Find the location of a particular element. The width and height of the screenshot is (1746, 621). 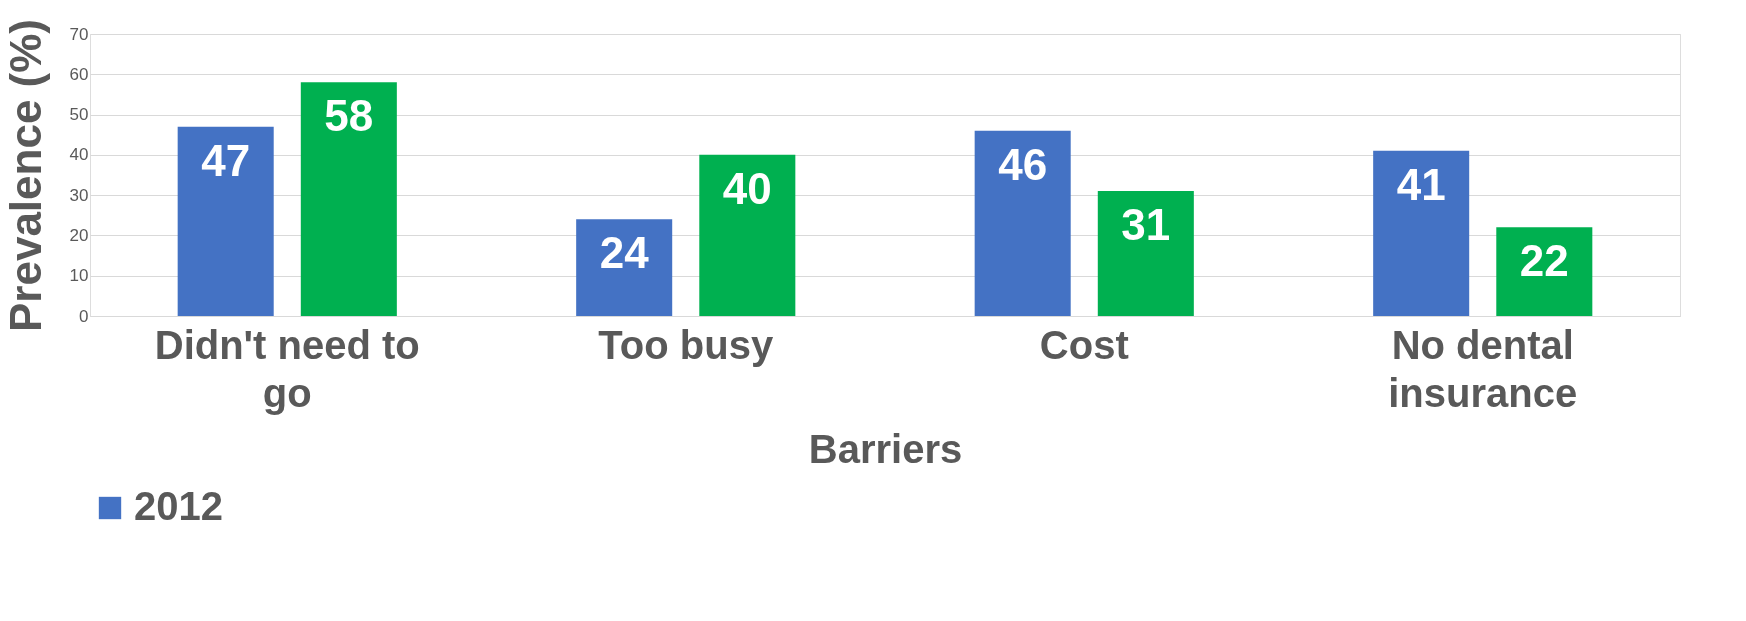

x-tick-label: Didn't need to go is located at coordinates (287, 368).